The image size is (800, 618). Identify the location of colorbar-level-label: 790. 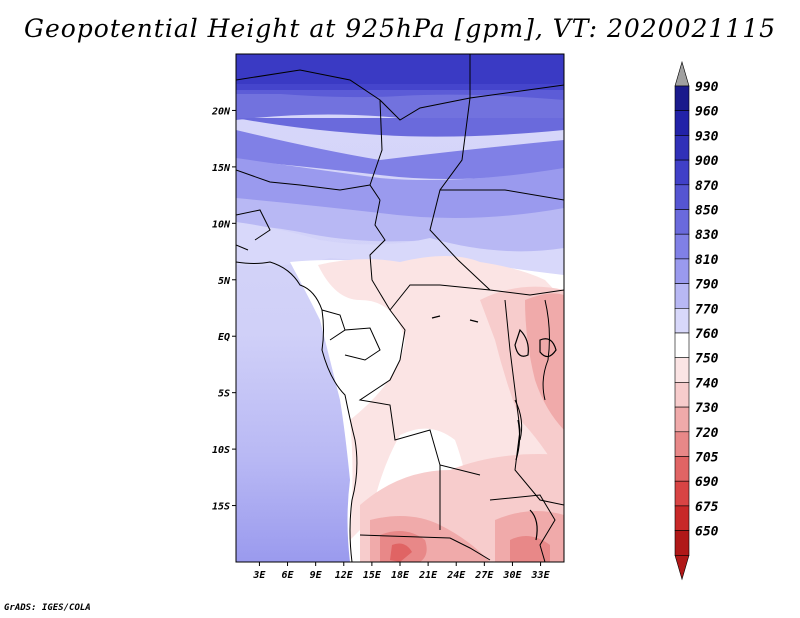
(707, 285).